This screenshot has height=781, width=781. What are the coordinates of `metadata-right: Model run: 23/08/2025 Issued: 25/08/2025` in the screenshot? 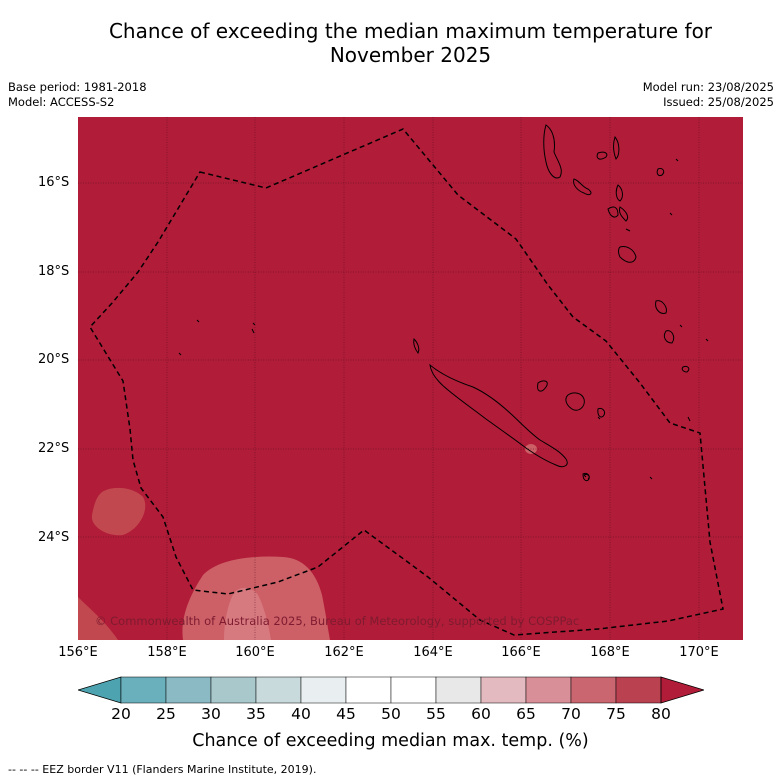 It's located at (708, 95).